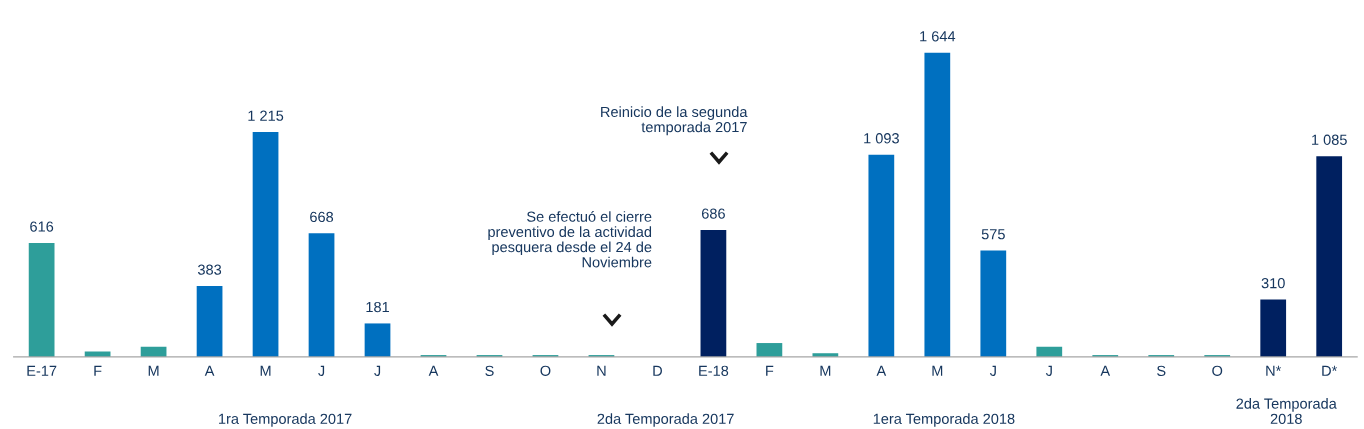 Image resolution: width=1364 pixels, height=429 pixels. Describe the element at coordinates (1286, 411) in the screenshot. I see `text: 2da Temporada 2018` at that location.